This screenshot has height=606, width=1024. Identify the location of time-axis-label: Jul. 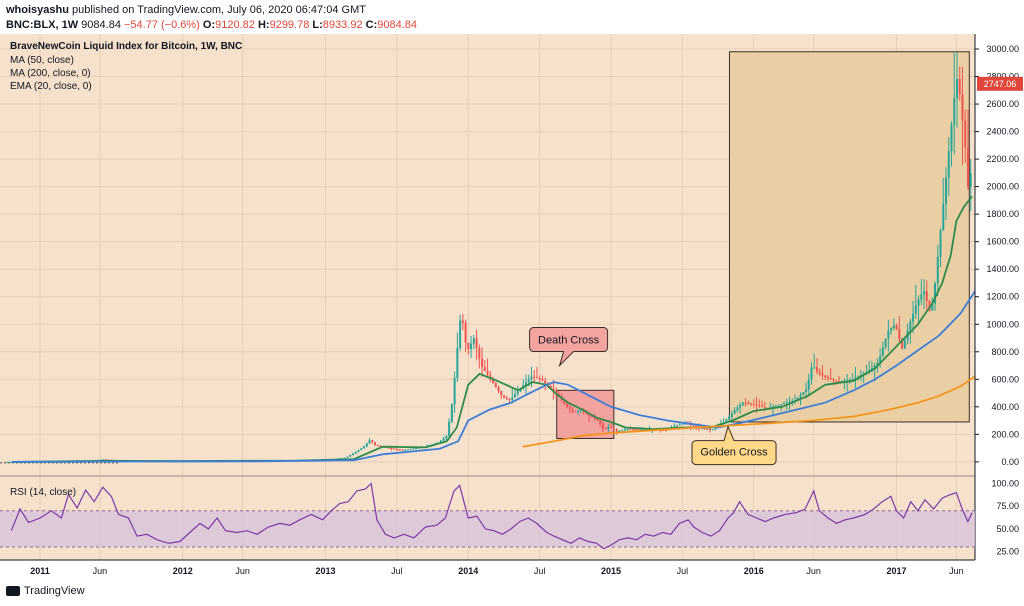
(540, 571).